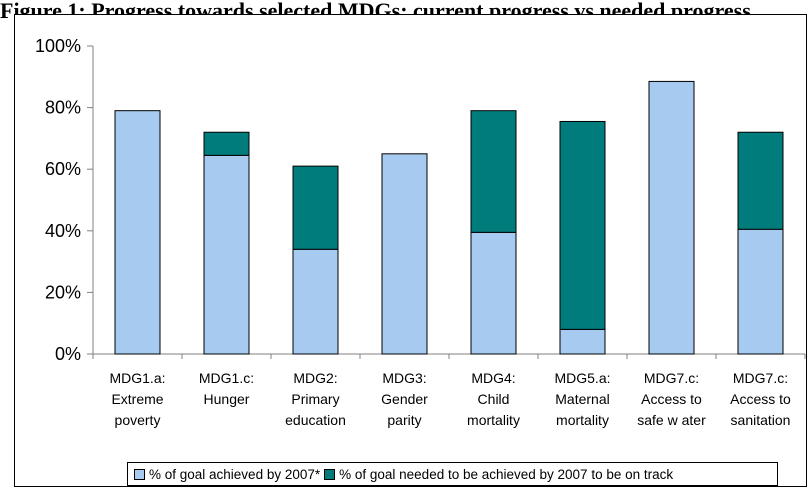 This screenshot has width=809, height=489. What do you see at coordinates (761, 420) in the screenshot?
I see `x-category-label: sanitation` at bounding box center [761, 420].